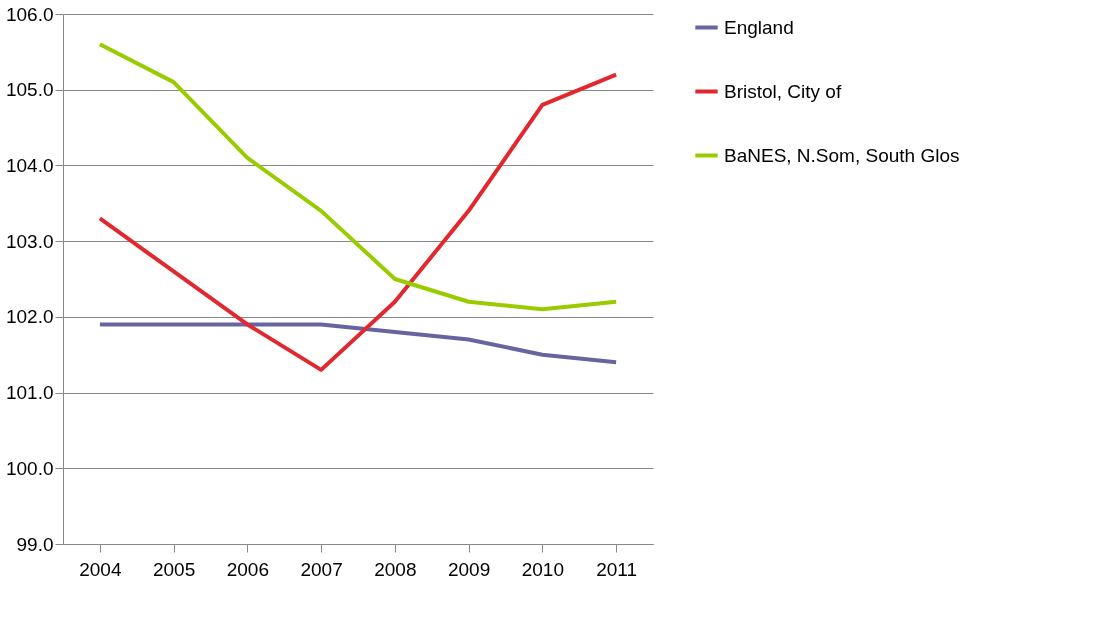 Image resolution: width=1106 pixels, height=624 pixels. What do you see at coordinates (321, 569) in the screenshot?
I see `x-tick-label: 2007` at bounding box center [321, 569].